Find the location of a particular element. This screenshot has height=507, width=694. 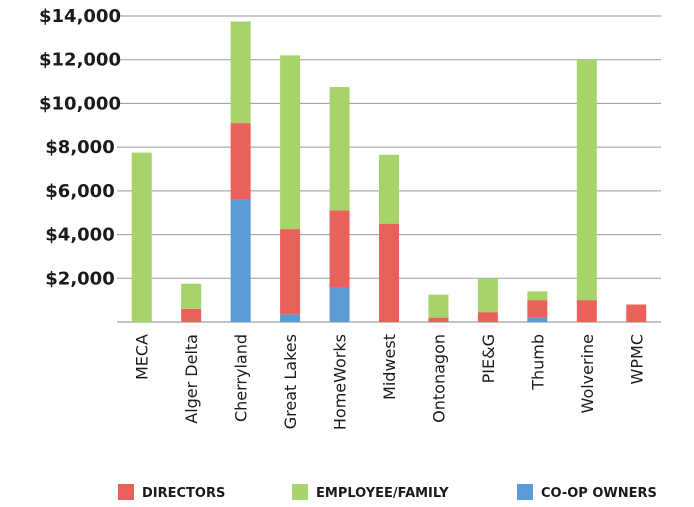

legend-swatch-co-op-owners is located at coordinates (525, 492).